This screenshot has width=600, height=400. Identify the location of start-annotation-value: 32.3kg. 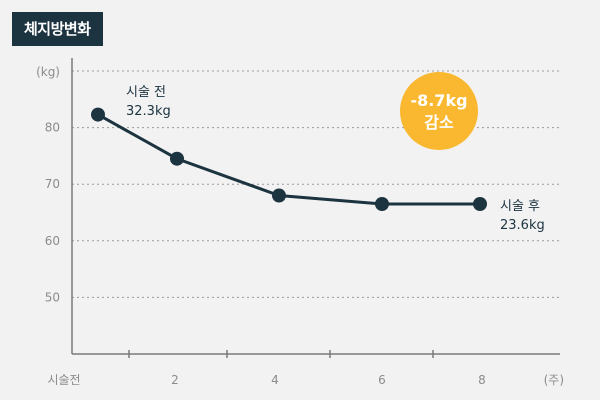
(148, 111).